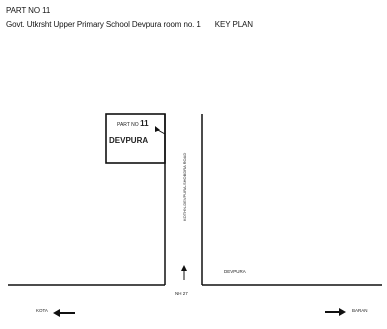 This screenshot has height=329, width=387. What do you see at coordinates (184, 268) in the screenshot?
I see `up-arrow-icon` at bounding box center [184, 268].